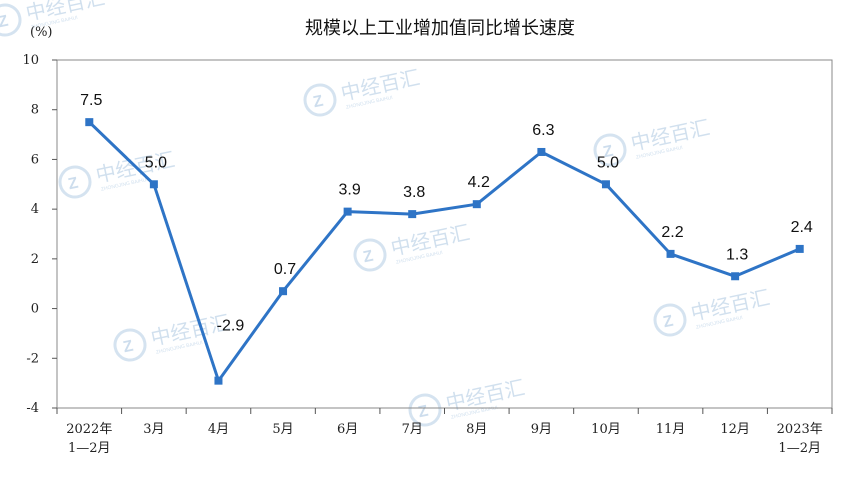 Image resolution: width=859 pixels, height=486 pixels. Describe the element at coordinates (91, 100) in the screenshot. I see `data-label: 7.5` at that location.